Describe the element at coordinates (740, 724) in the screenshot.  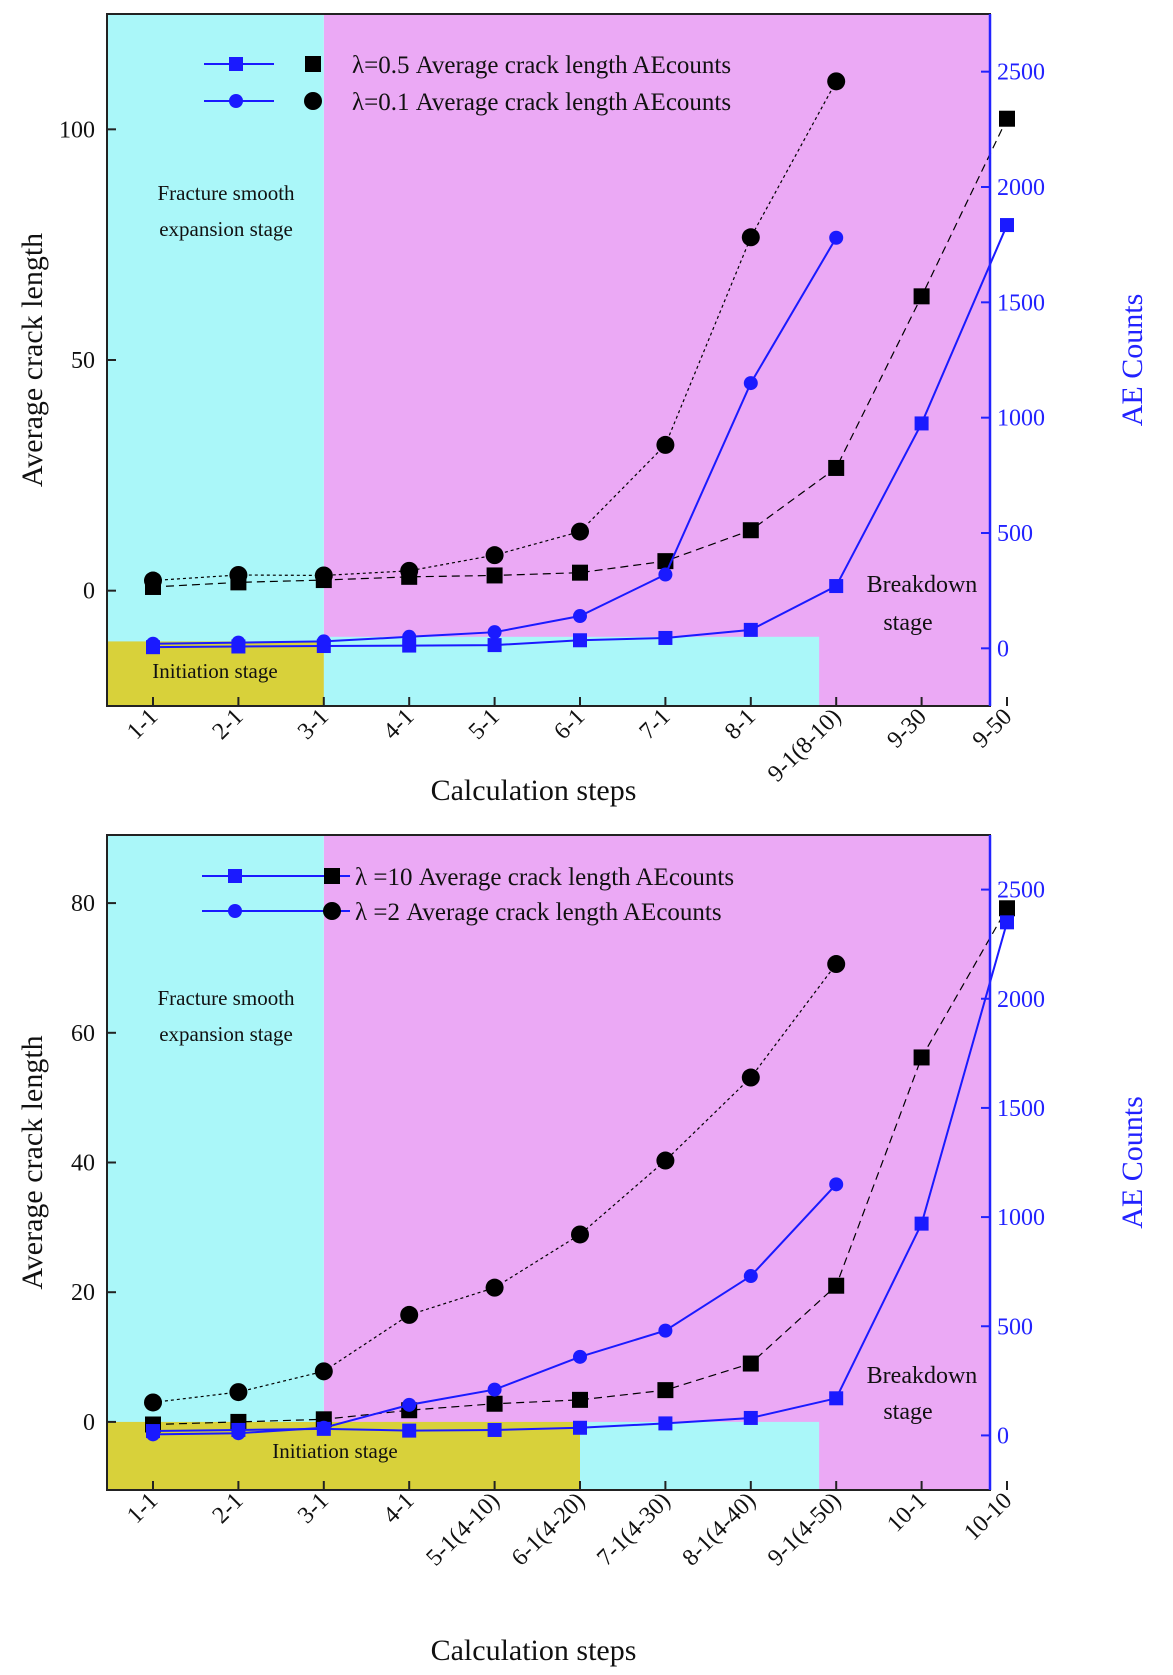
I see `x-tick-label: 8-1` at that location.